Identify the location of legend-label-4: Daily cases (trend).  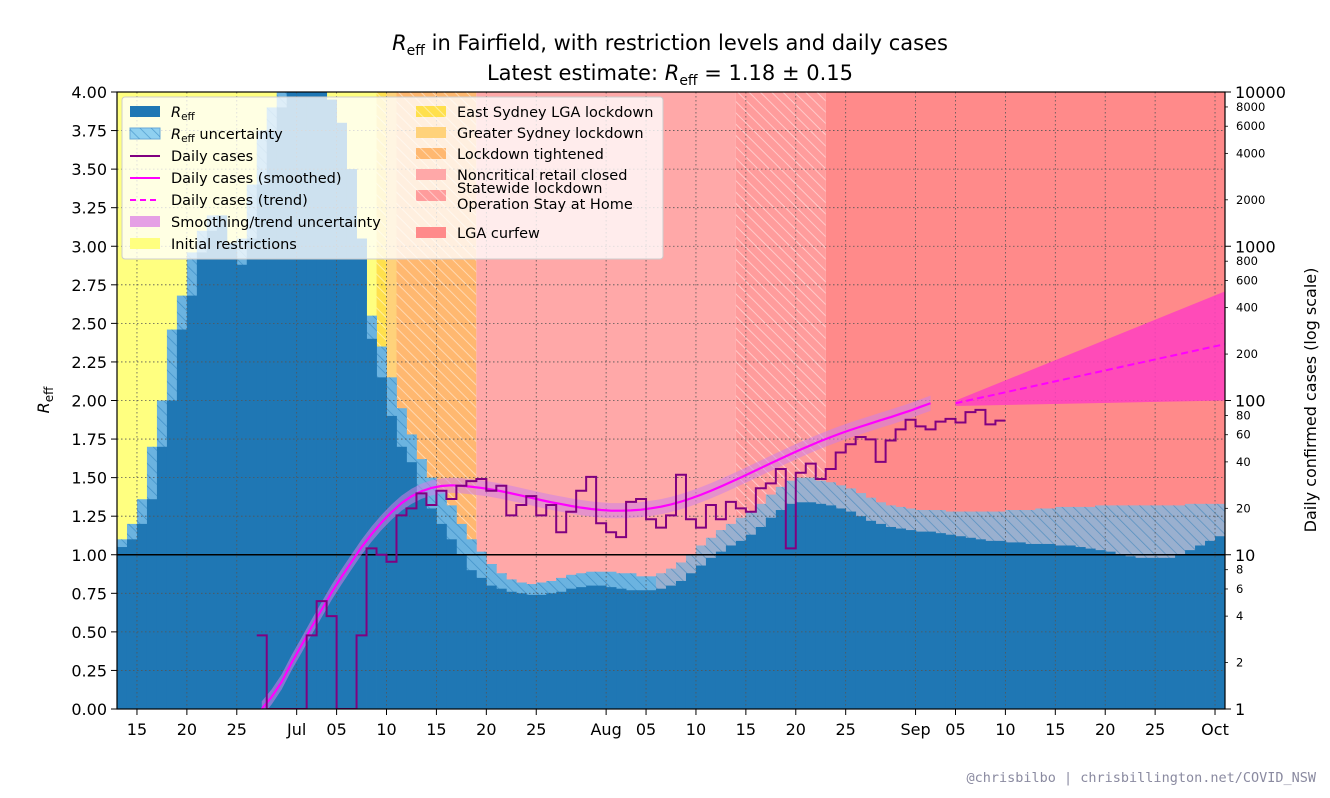
(239, 201).